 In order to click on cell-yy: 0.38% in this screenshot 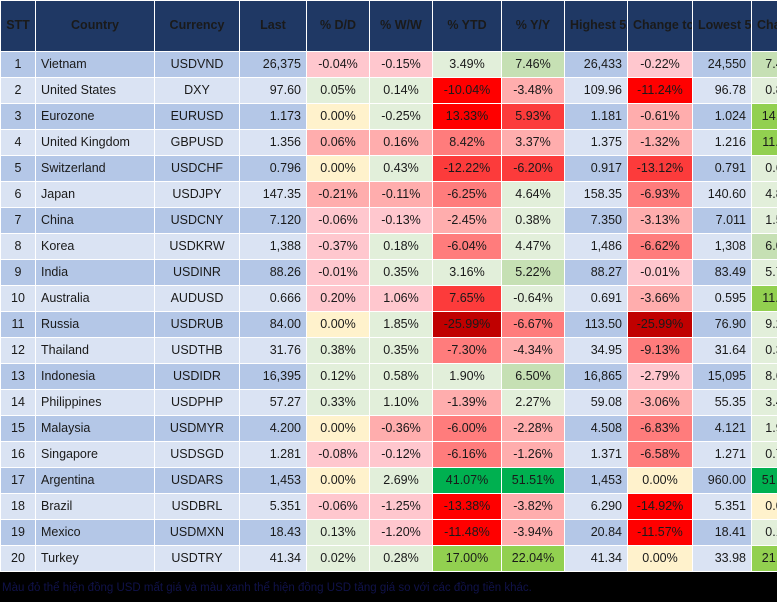, I will do `click(533, 220)`.